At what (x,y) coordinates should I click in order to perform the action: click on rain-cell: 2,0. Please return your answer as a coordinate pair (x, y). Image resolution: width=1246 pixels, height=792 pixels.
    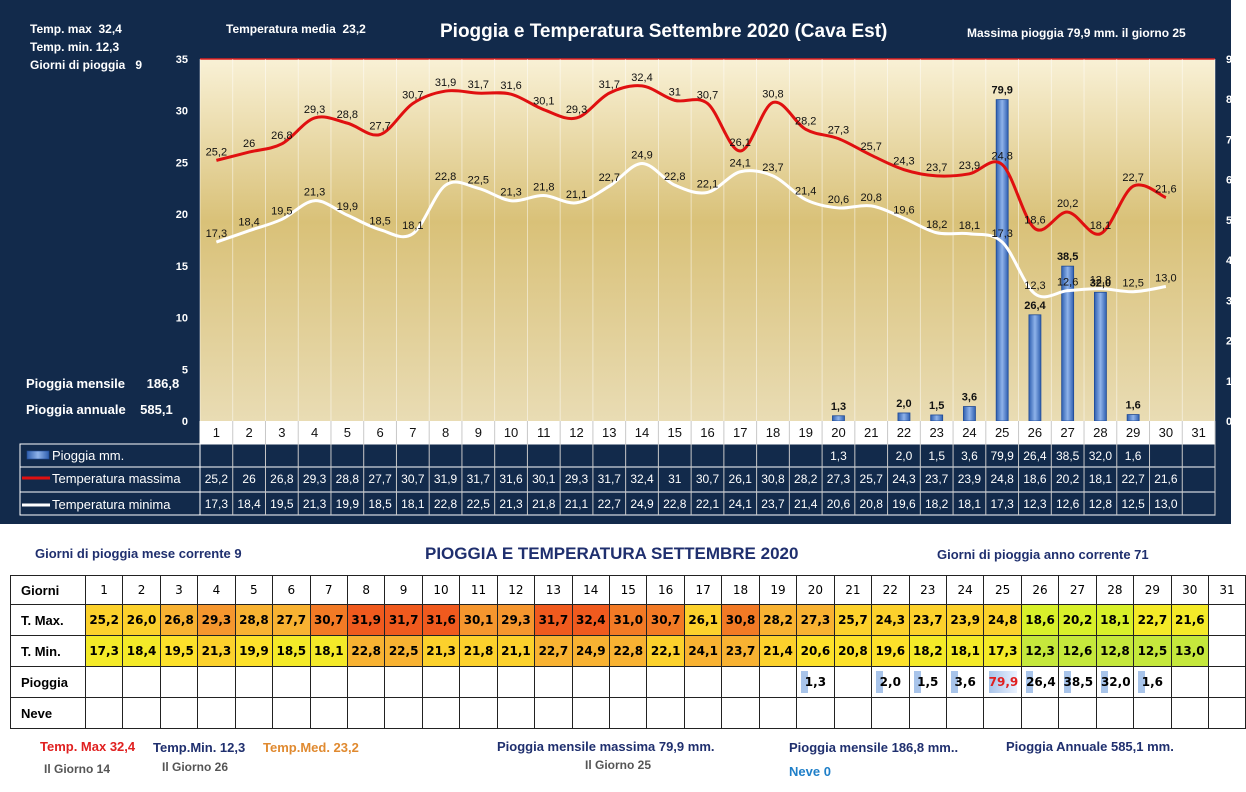
    Looking at the image, I should click on (890, 682).